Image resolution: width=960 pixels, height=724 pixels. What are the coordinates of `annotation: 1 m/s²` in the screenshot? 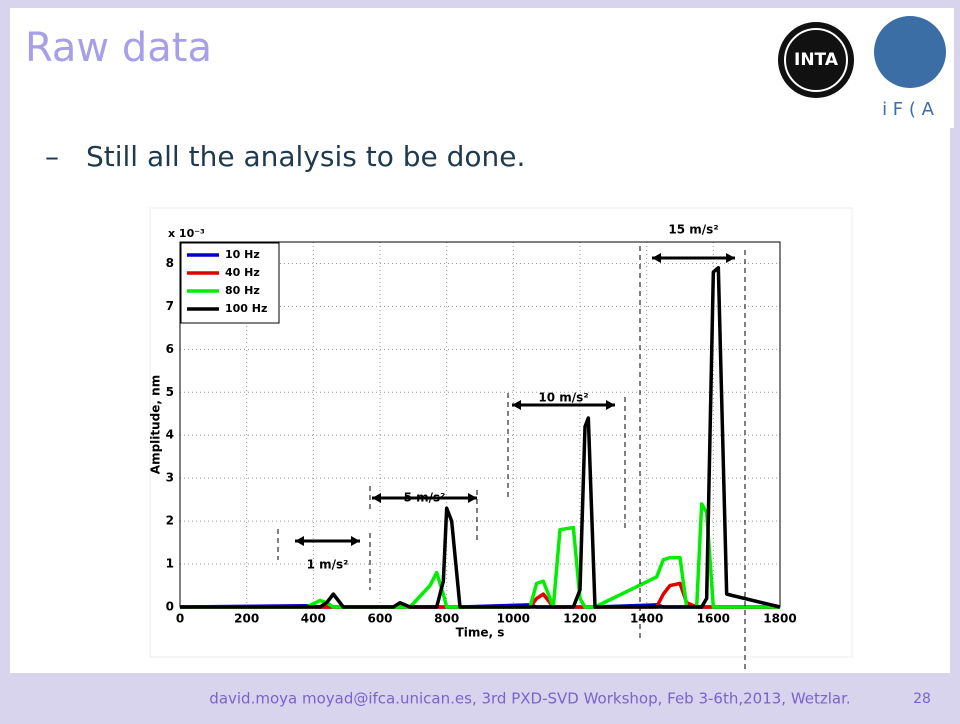 It's located at (328, 565).